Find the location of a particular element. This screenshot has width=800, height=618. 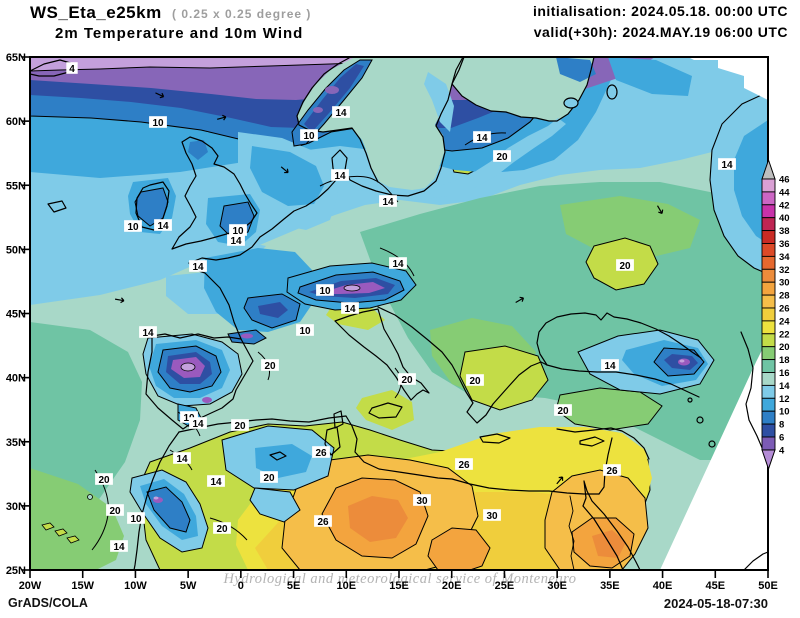

svg-text: 28 is located at coordinates (784, 296).